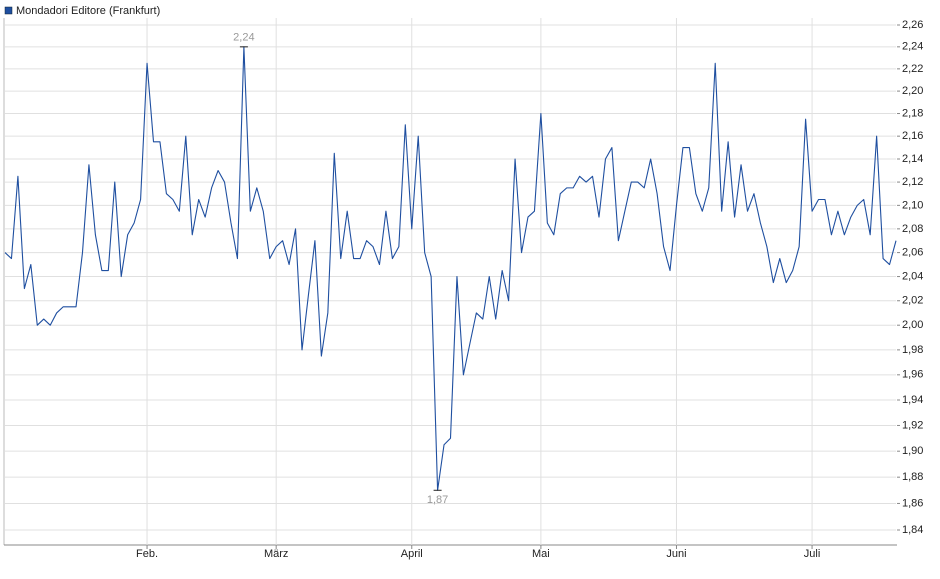 This screenshot has width=940, height=579. What do you see at coordinates (912, 229) in the screenshot?
I see `y-tick-label: 2,08` at bounding box center [912, 229].